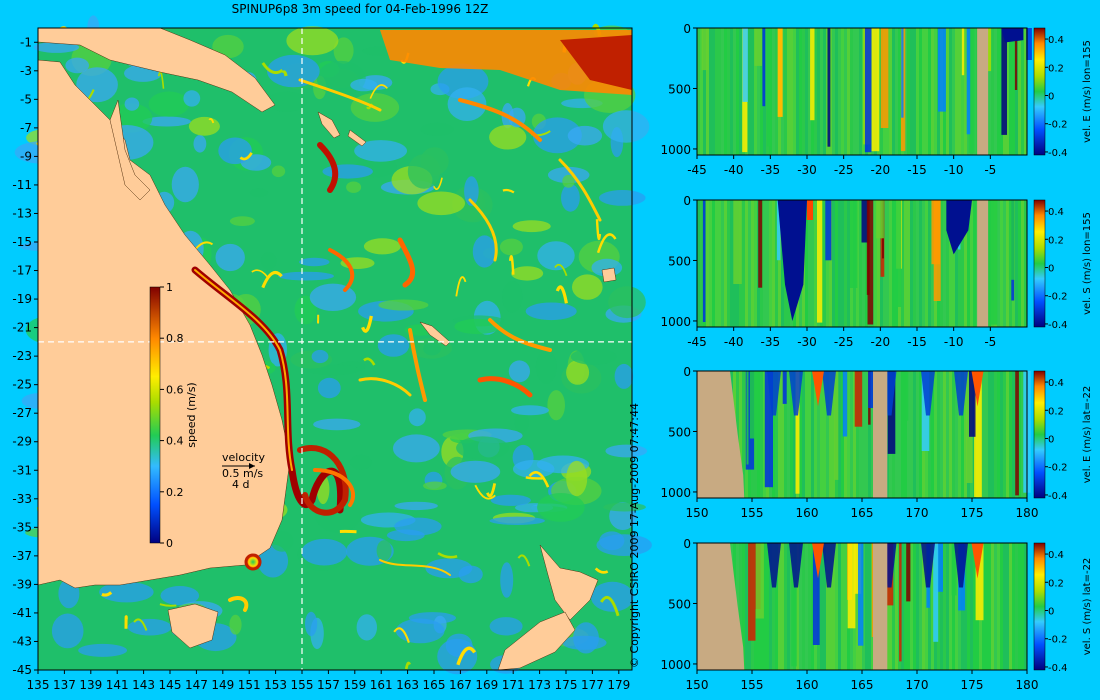  What do you see at coordinates (862, 513) in the screenshot?
I see `x-tick-label: 165` at bounding box center [862, 513].